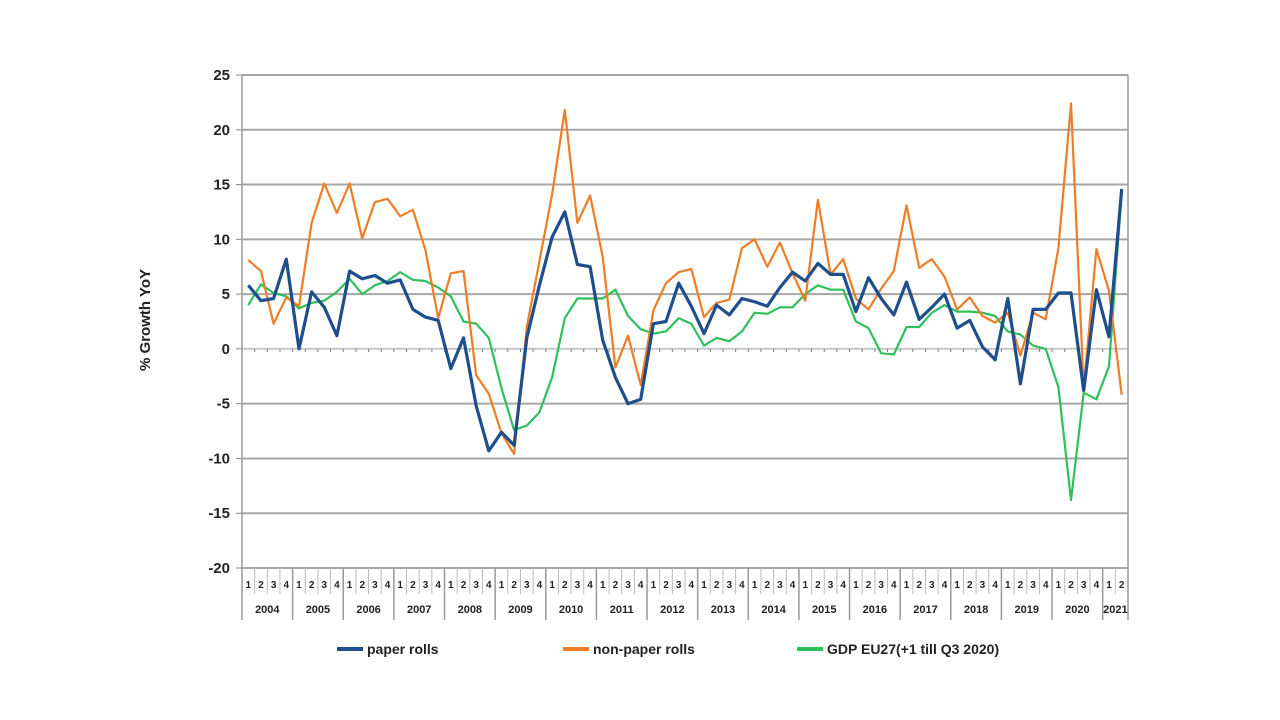 Image resolution: width=1280 pixels, height=720 pixels. I want to click on y-tick-label: 25, so click(221, 75).